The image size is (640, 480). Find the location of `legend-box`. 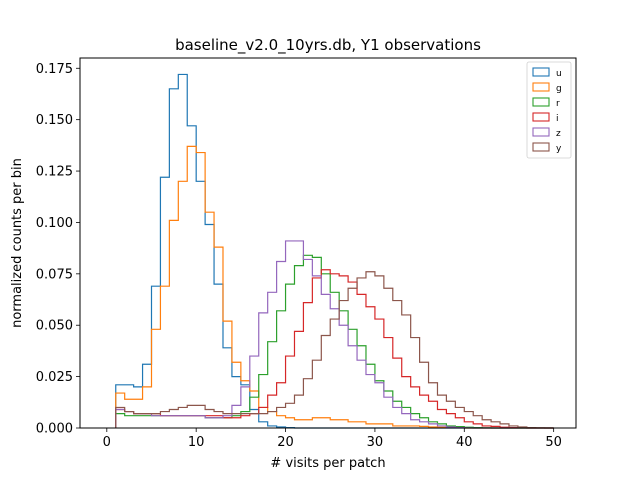

legend-box is located at coordinates (549, 110).